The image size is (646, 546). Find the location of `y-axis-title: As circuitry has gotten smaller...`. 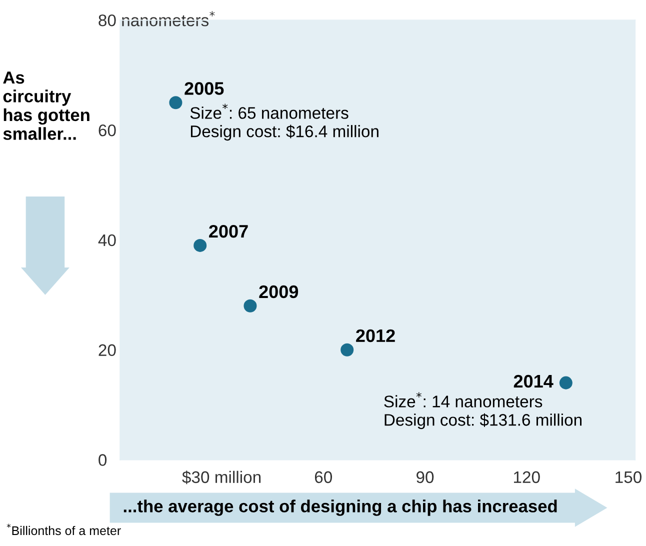

y-axis-title: As circuitry has gotten smaller... is located at coordinates (46, 106).